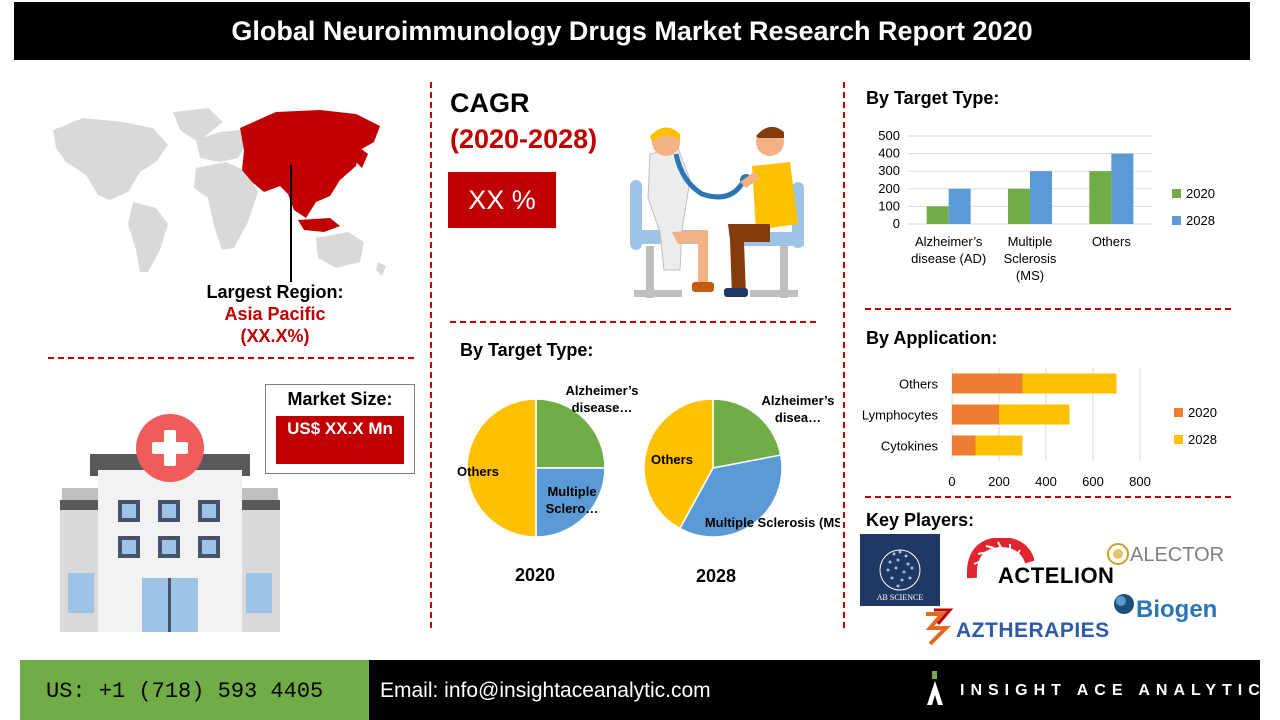 This screenshot has height=720, width=1280. Describe the element at coordinates (319, 225) in the screenshot. I see `indonesia-shape` at that location.